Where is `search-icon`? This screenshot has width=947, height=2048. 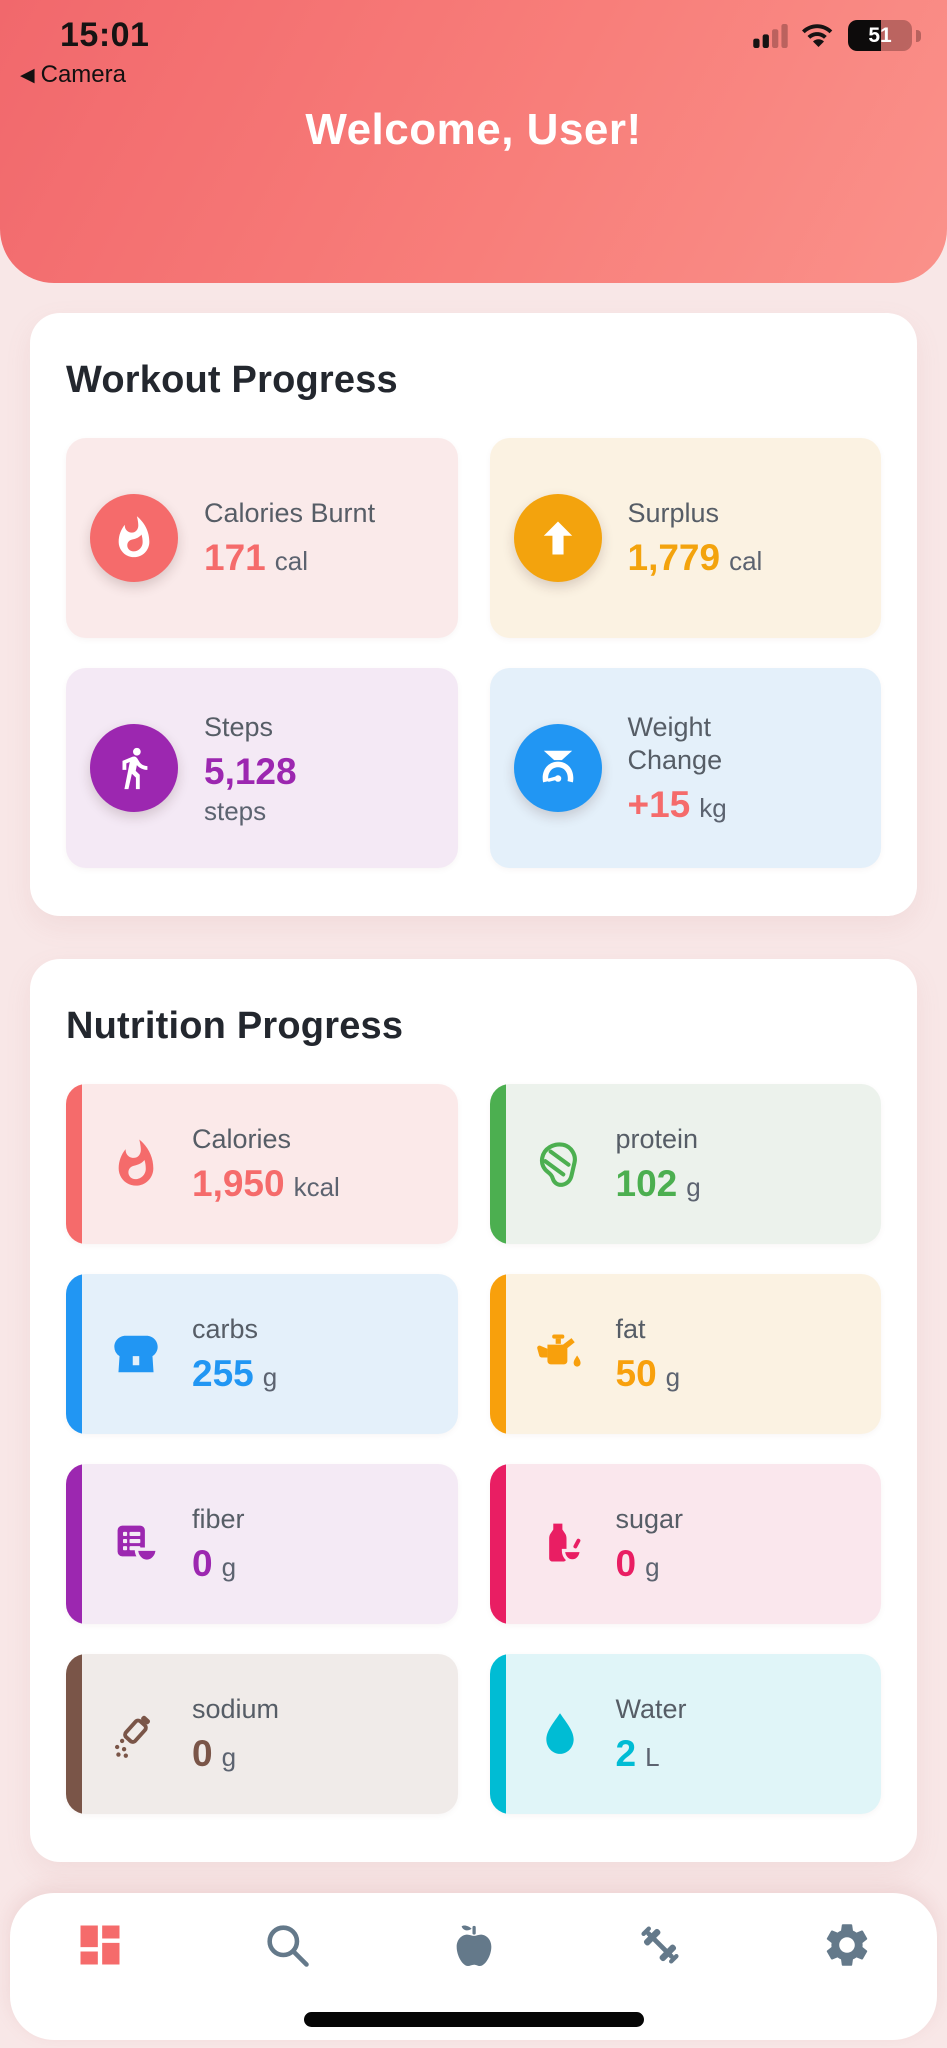 search-icon is located at coordinates (288, 1946).